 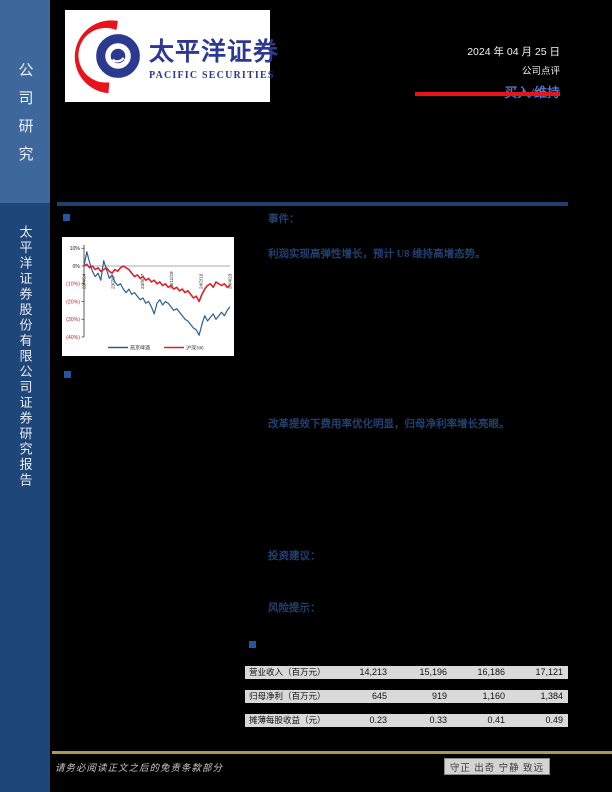 I want to click on row-value: 16,186, so click(x=491, y=672).